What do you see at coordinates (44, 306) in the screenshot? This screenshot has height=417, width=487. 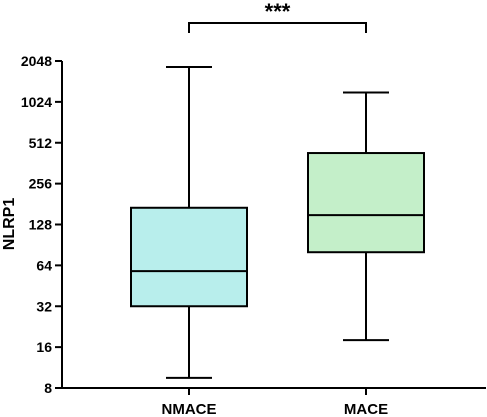 I see `y-tick-label: 32` at bounding box center [44, 306].